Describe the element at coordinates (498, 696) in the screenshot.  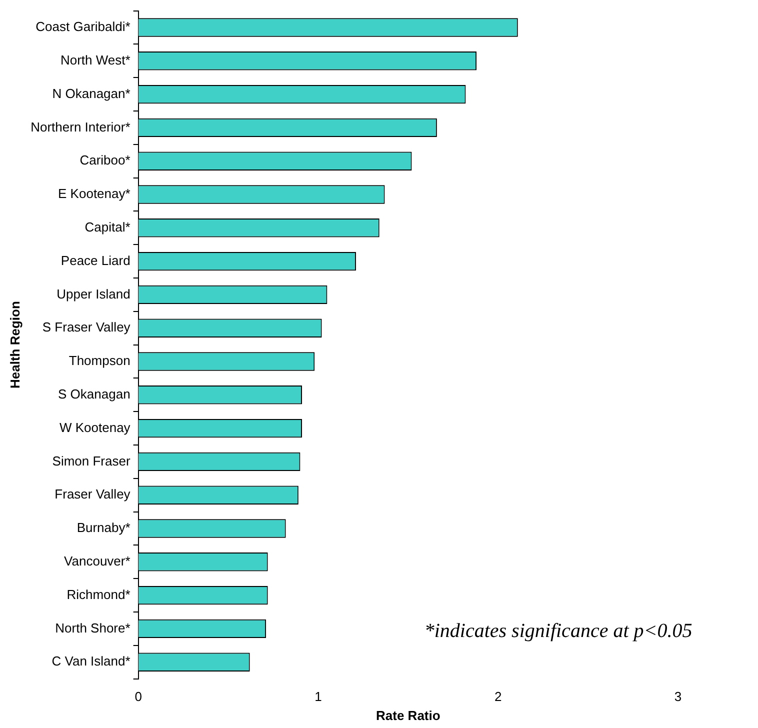
I see `x-tick-label: 2` at that location.